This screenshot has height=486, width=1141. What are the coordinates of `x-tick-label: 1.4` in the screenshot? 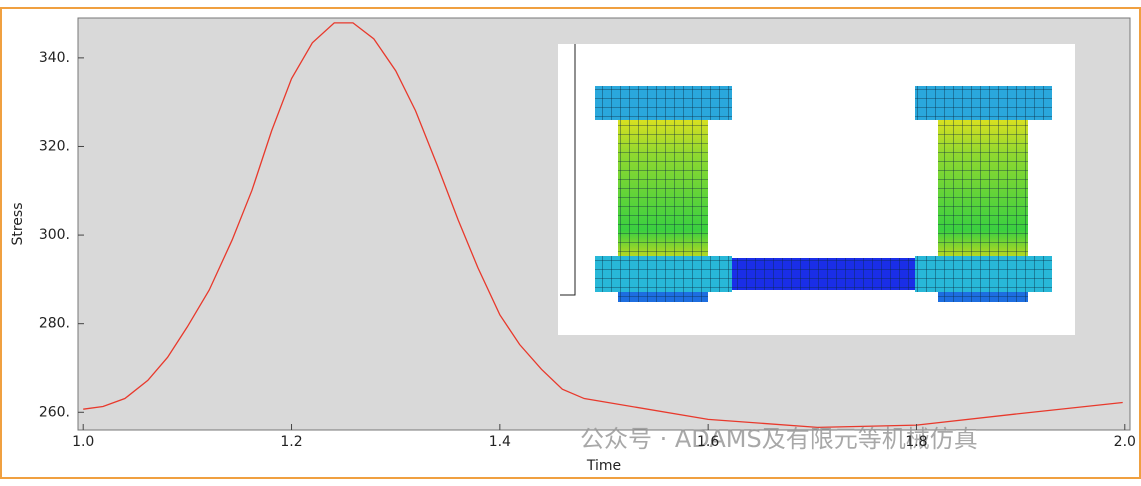 It's located at (500, 442).